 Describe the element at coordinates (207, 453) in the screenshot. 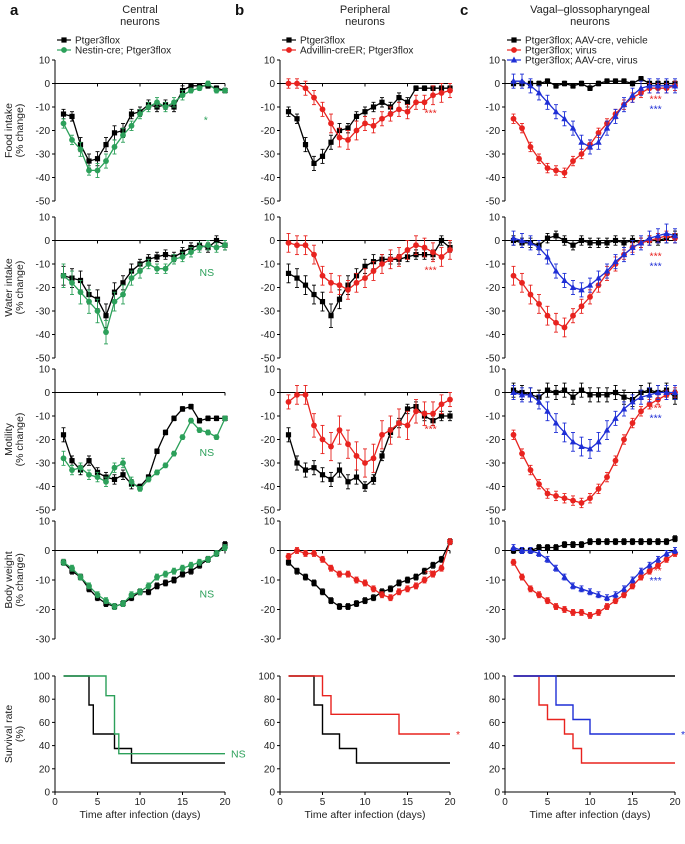

I see `significance-label: NS` at that location.